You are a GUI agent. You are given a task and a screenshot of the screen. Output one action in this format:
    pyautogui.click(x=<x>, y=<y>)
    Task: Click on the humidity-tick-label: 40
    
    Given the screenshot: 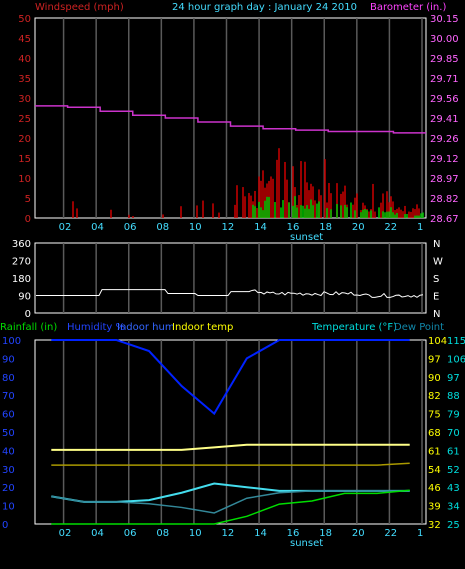 What is the action you would take?
    pyautogui.click(x=8, y=451)
    